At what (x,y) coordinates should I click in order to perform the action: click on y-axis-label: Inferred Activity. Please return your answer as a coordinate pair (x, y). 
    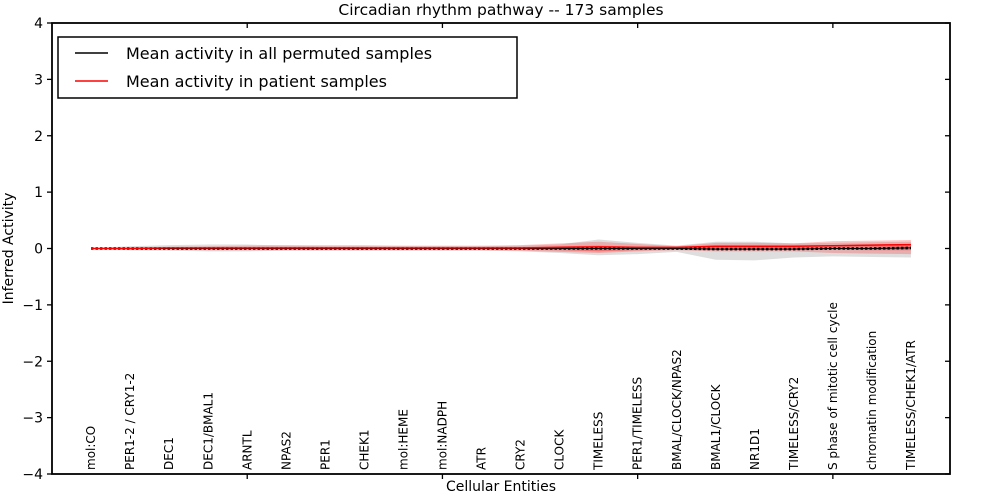
    Looking at the image, I should click on (9, 249).